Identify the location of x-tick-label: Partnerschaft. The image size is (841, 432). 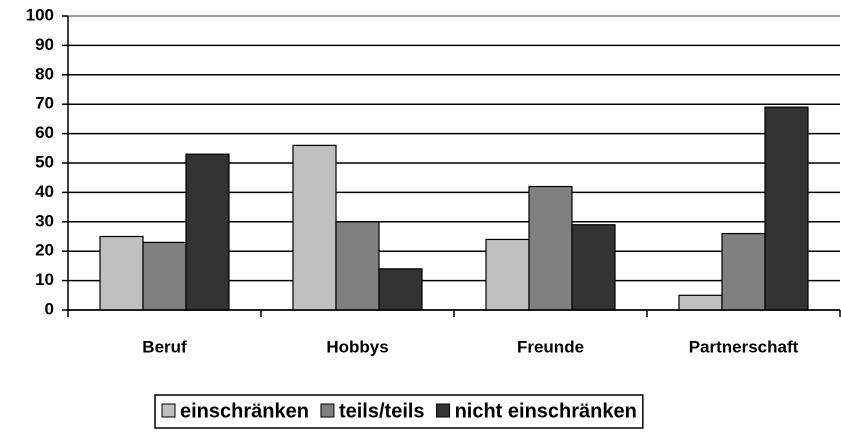
(744, 346).